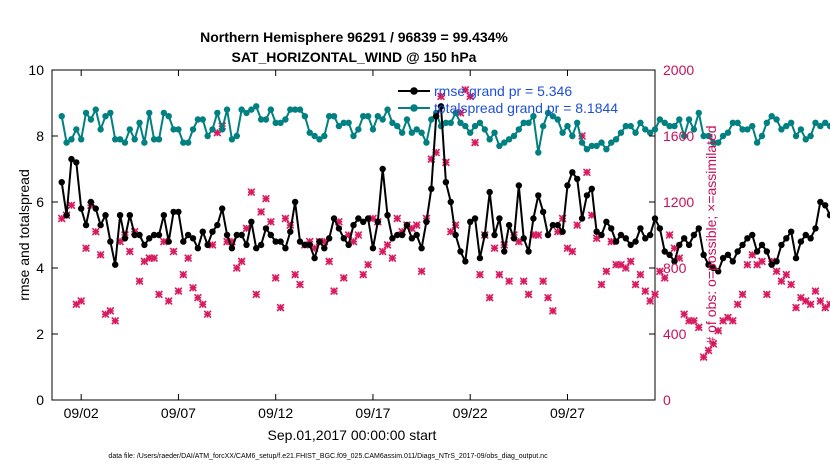 The image size is (830, 470). Describe the element at coordinates (40, 268) in the screenshot. I see `left-y-tick-label: 4` at that location.